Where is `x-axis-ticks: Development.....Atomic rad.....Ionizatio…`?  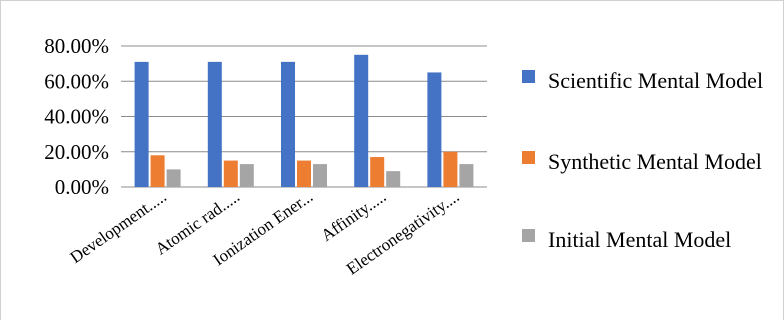 x-axis-ticks: Development.....Atomic rad.....Ionizatio… is located at coordinates (265, 233).